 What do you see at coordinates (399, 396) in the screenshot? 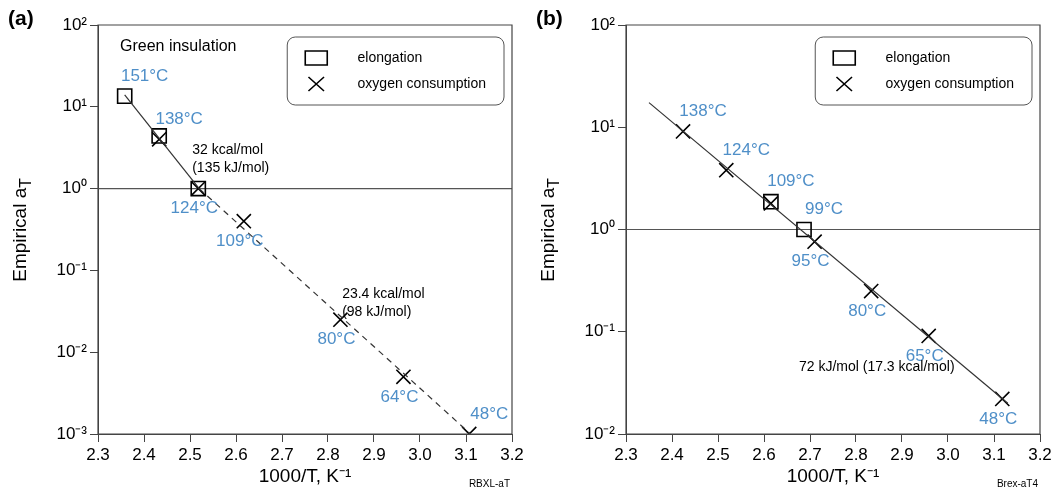
I see `annotation: 64°C` at bounding box center [399, 396].